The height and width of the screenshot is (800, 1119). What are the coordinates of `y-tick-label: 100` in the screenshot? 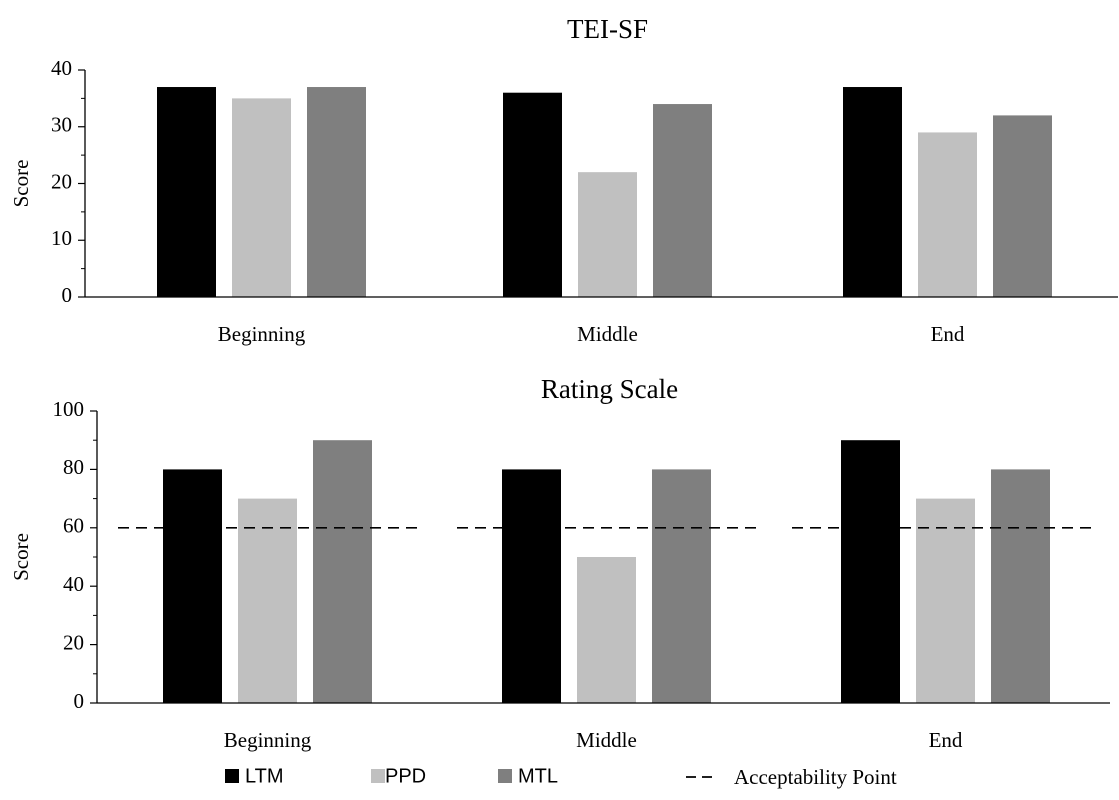 It's located at (69, 409).